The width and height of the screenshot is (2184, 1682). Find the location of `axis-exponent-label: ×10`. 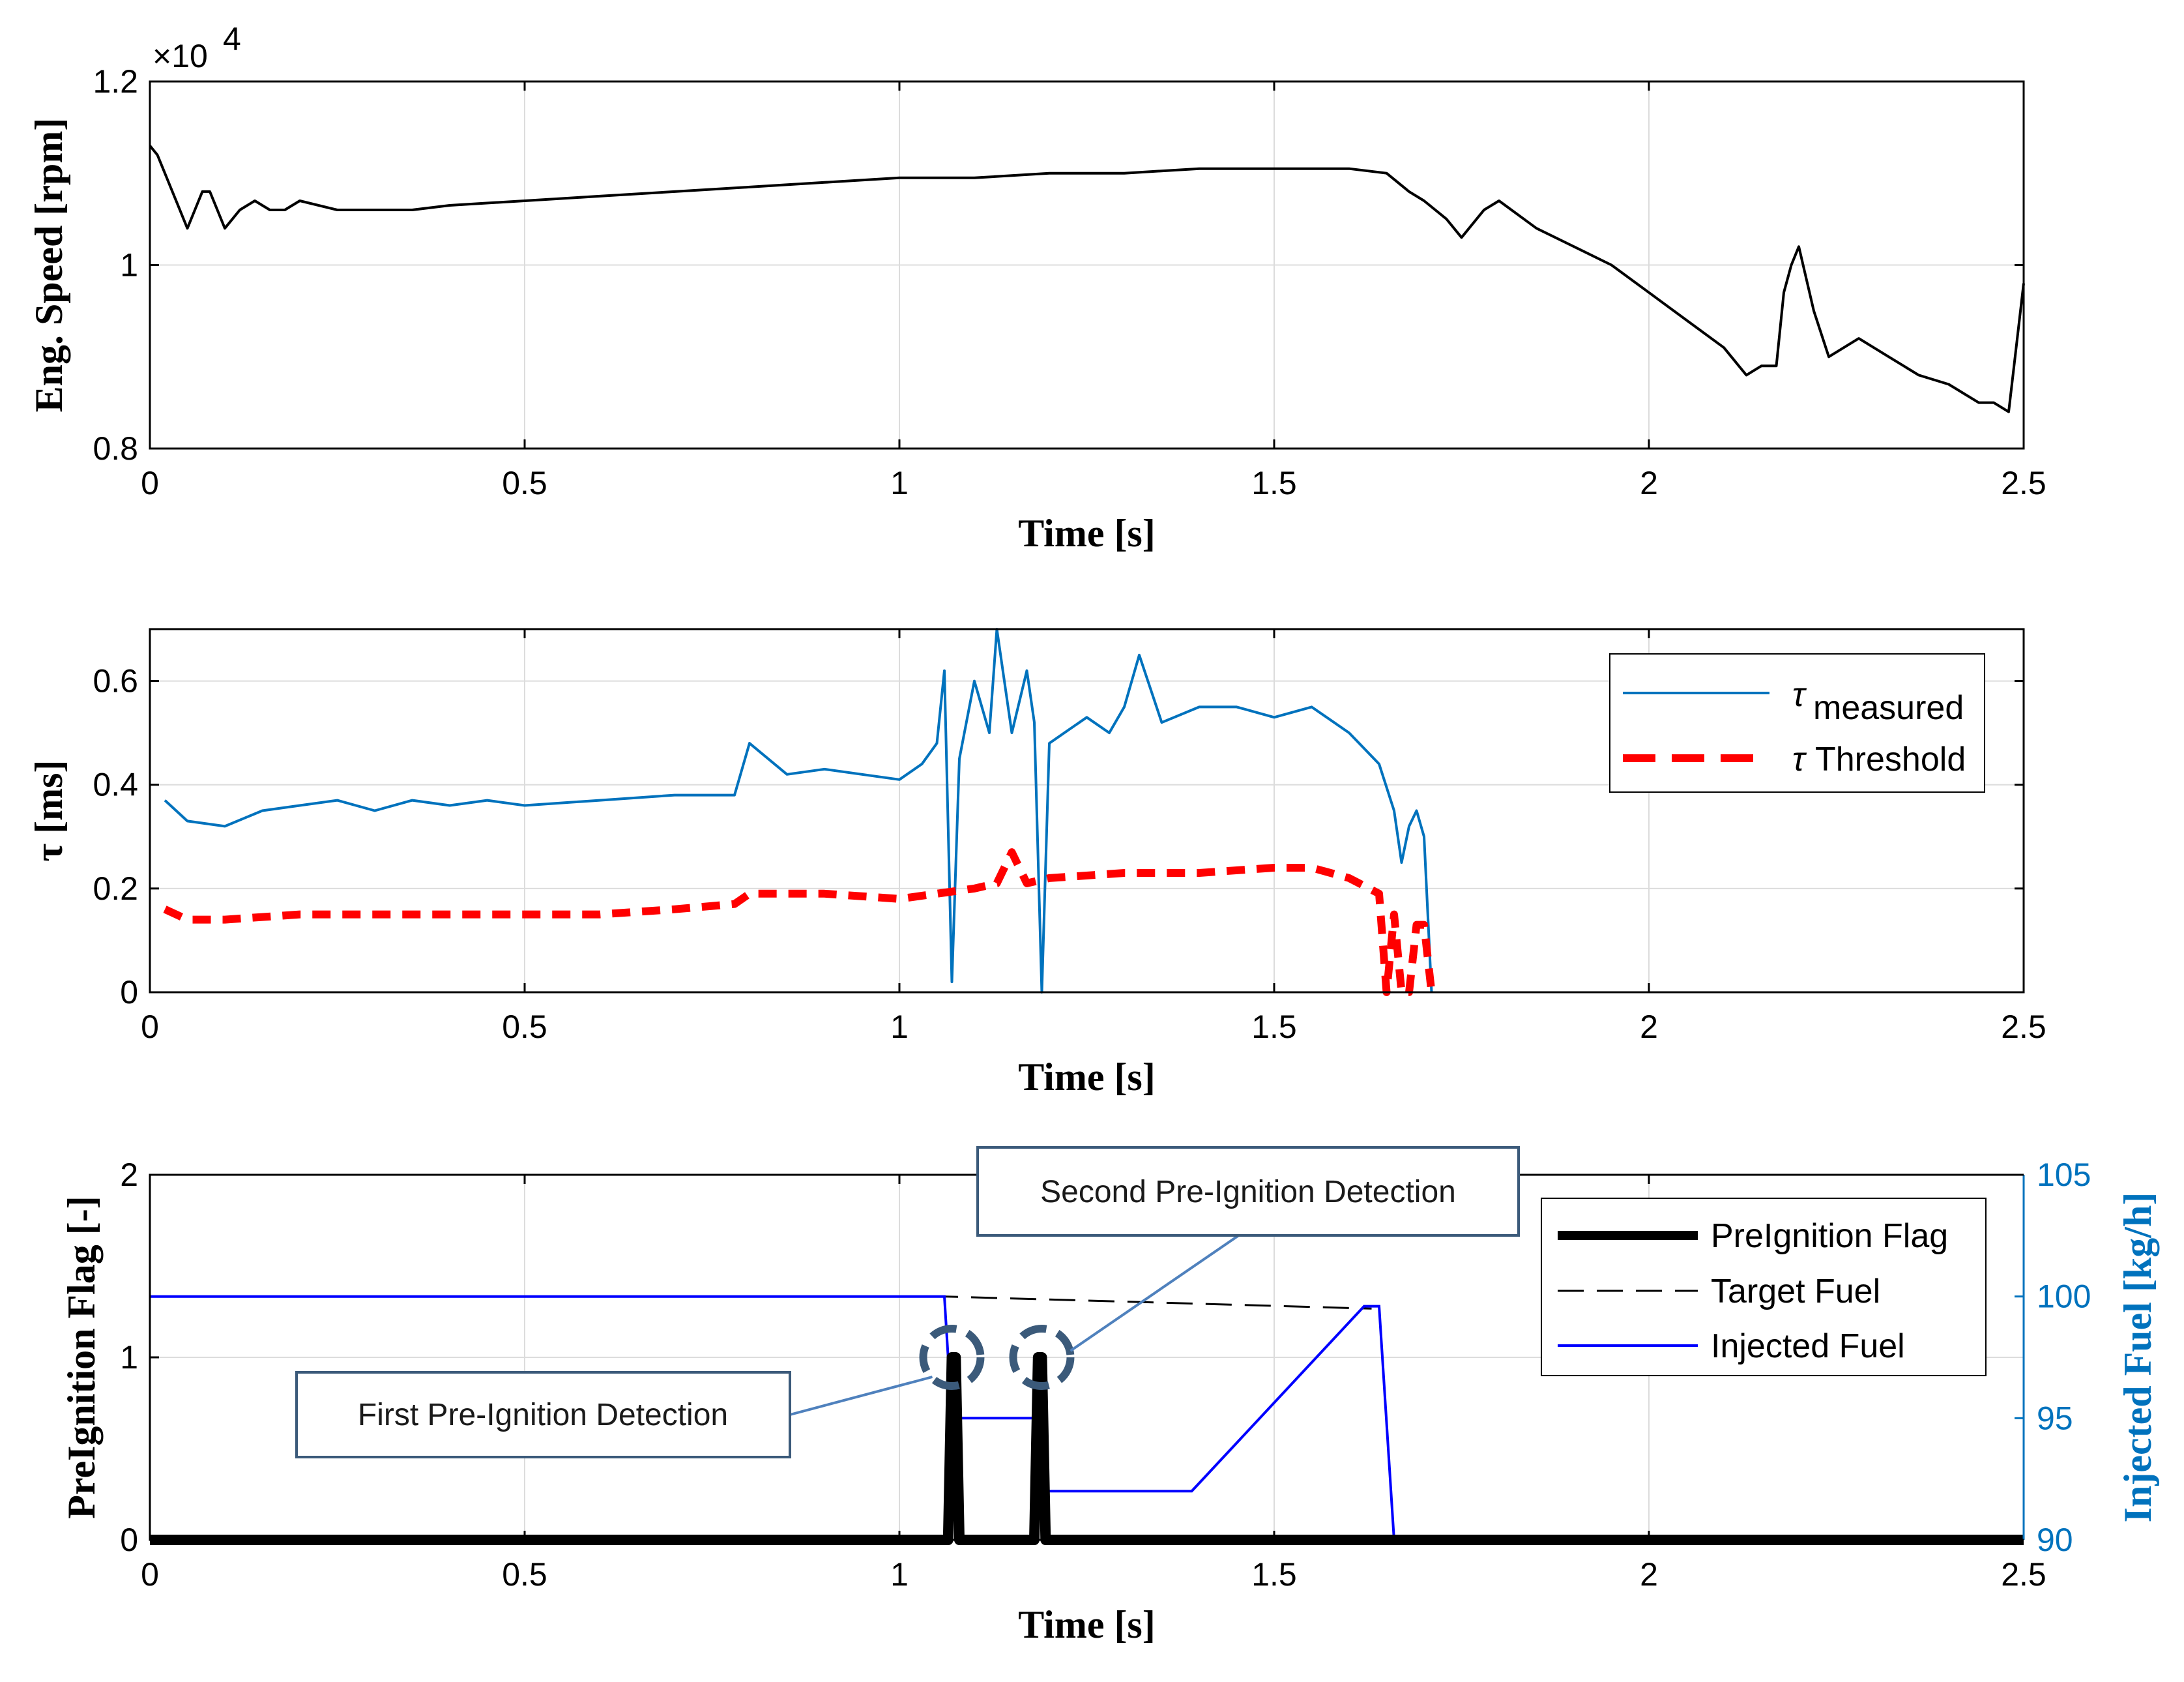

axis-exponent-label: ×10 is located at coordinates (180, 56).